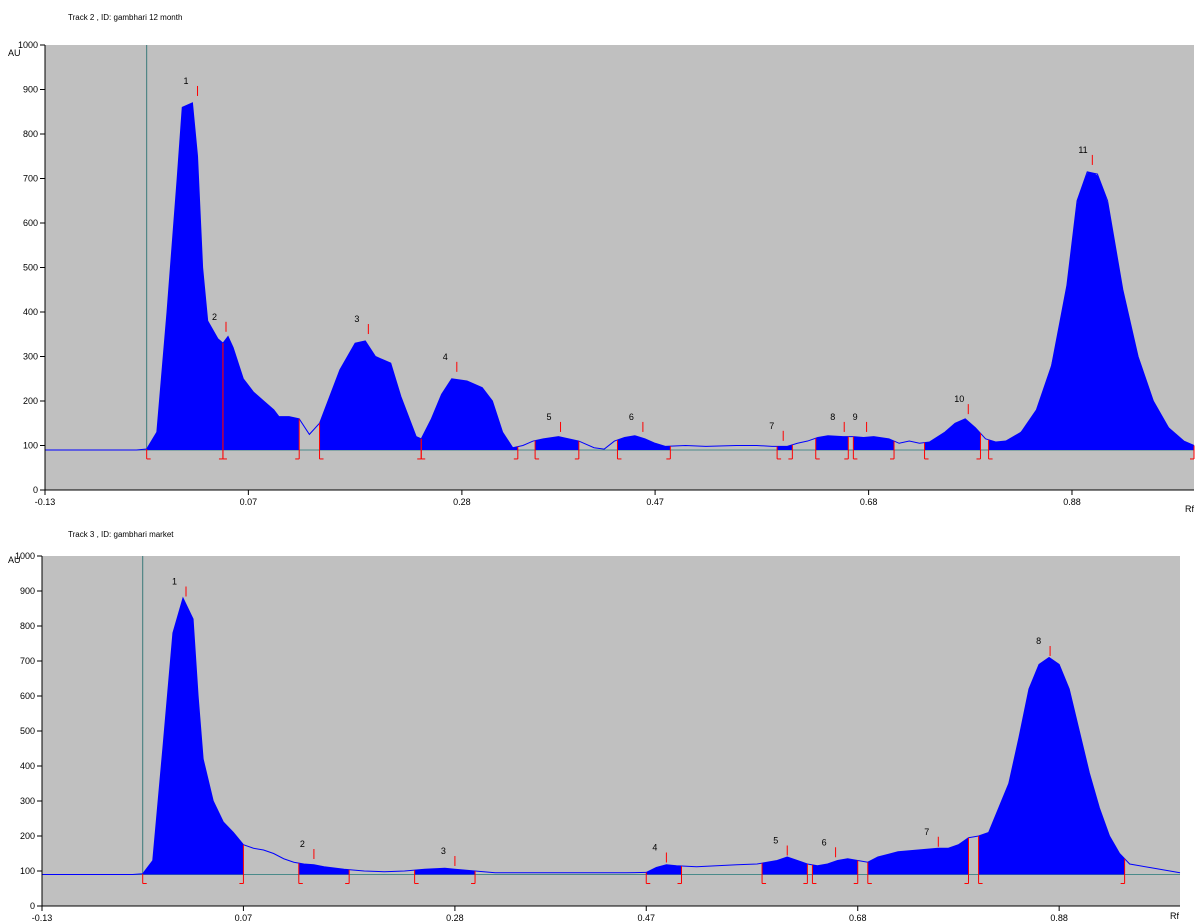 The image size is (1198, 922). What do you see at coordinates (959, 399) in the screenshot?
I see `peak-label: 10` at bounding box center [959, 399].